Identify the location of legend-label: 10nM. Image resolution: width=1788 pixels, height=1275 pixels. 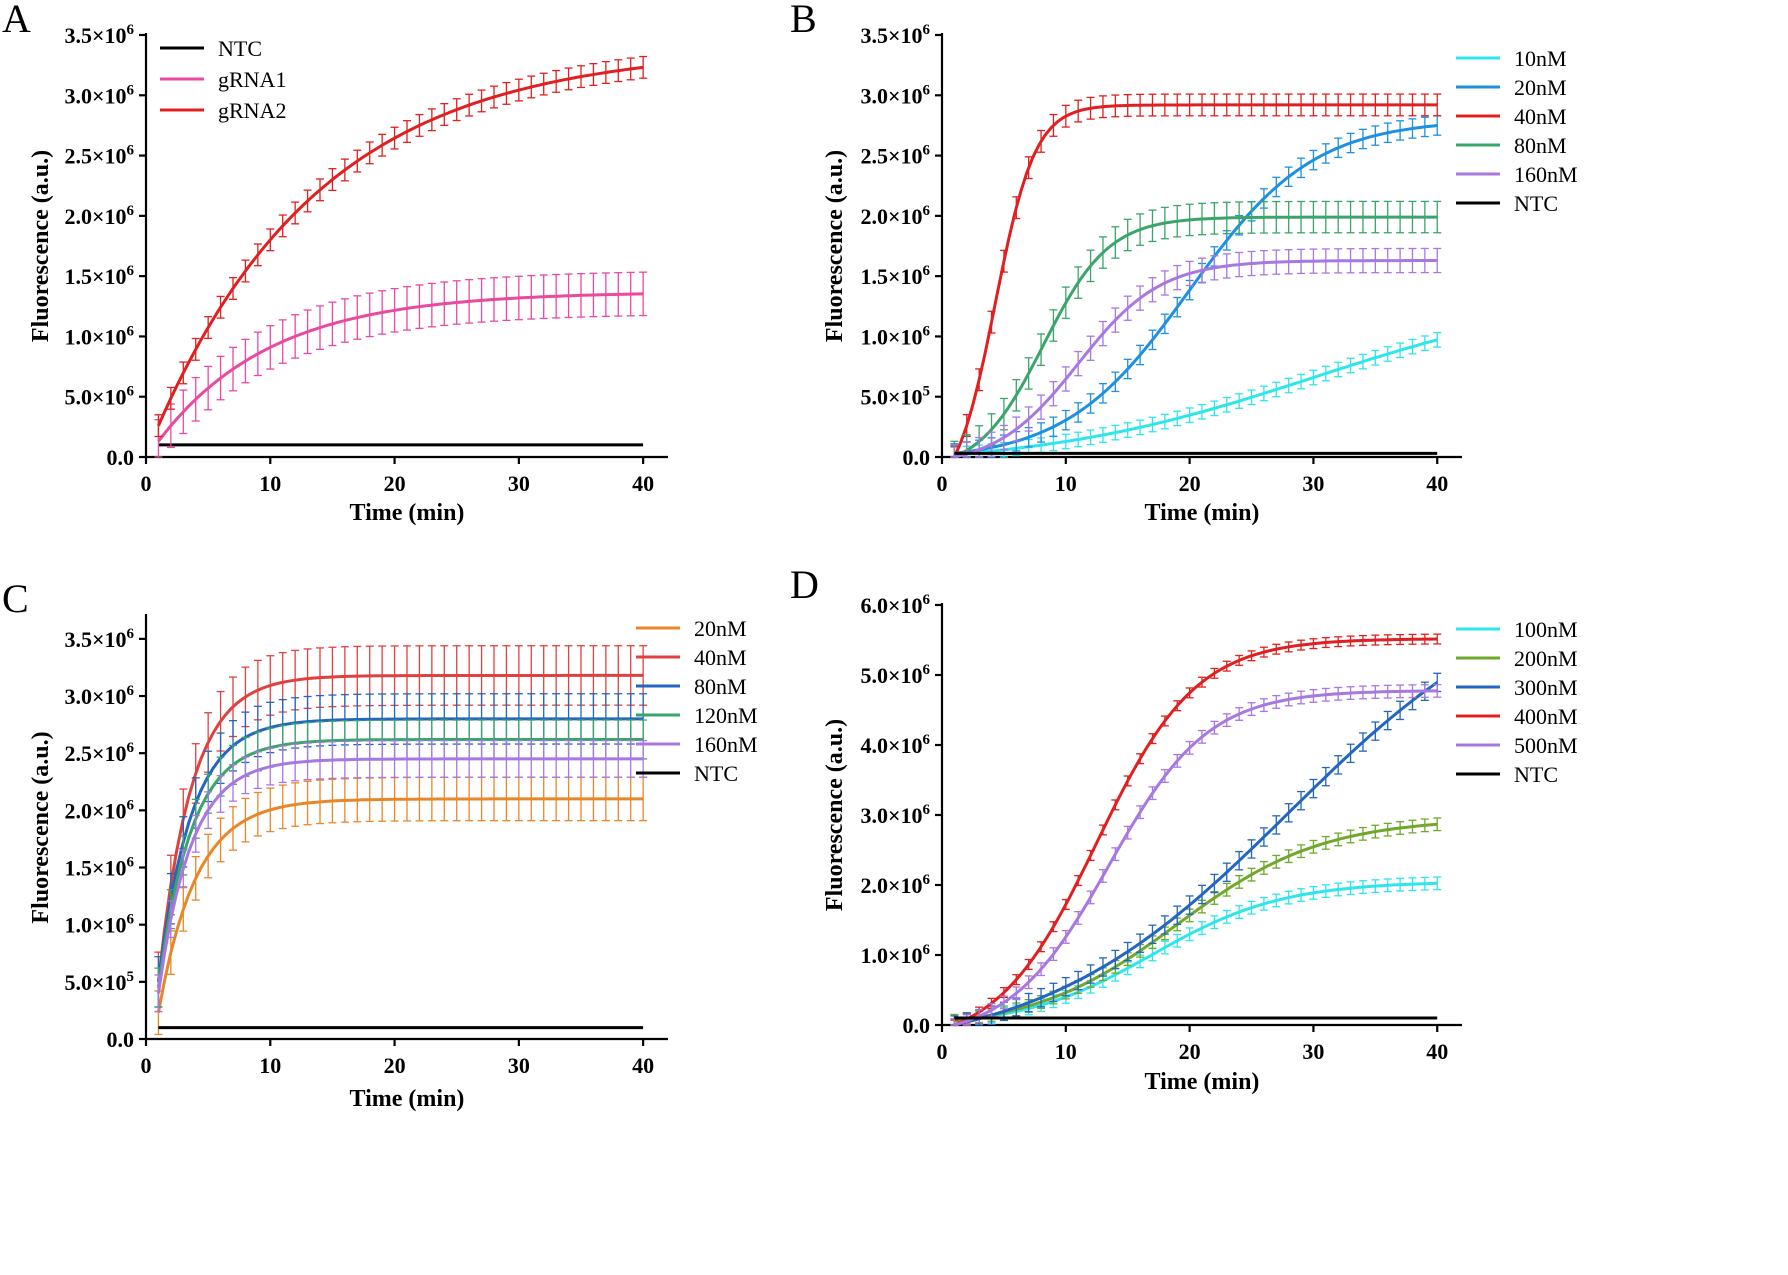
(1540, 58).